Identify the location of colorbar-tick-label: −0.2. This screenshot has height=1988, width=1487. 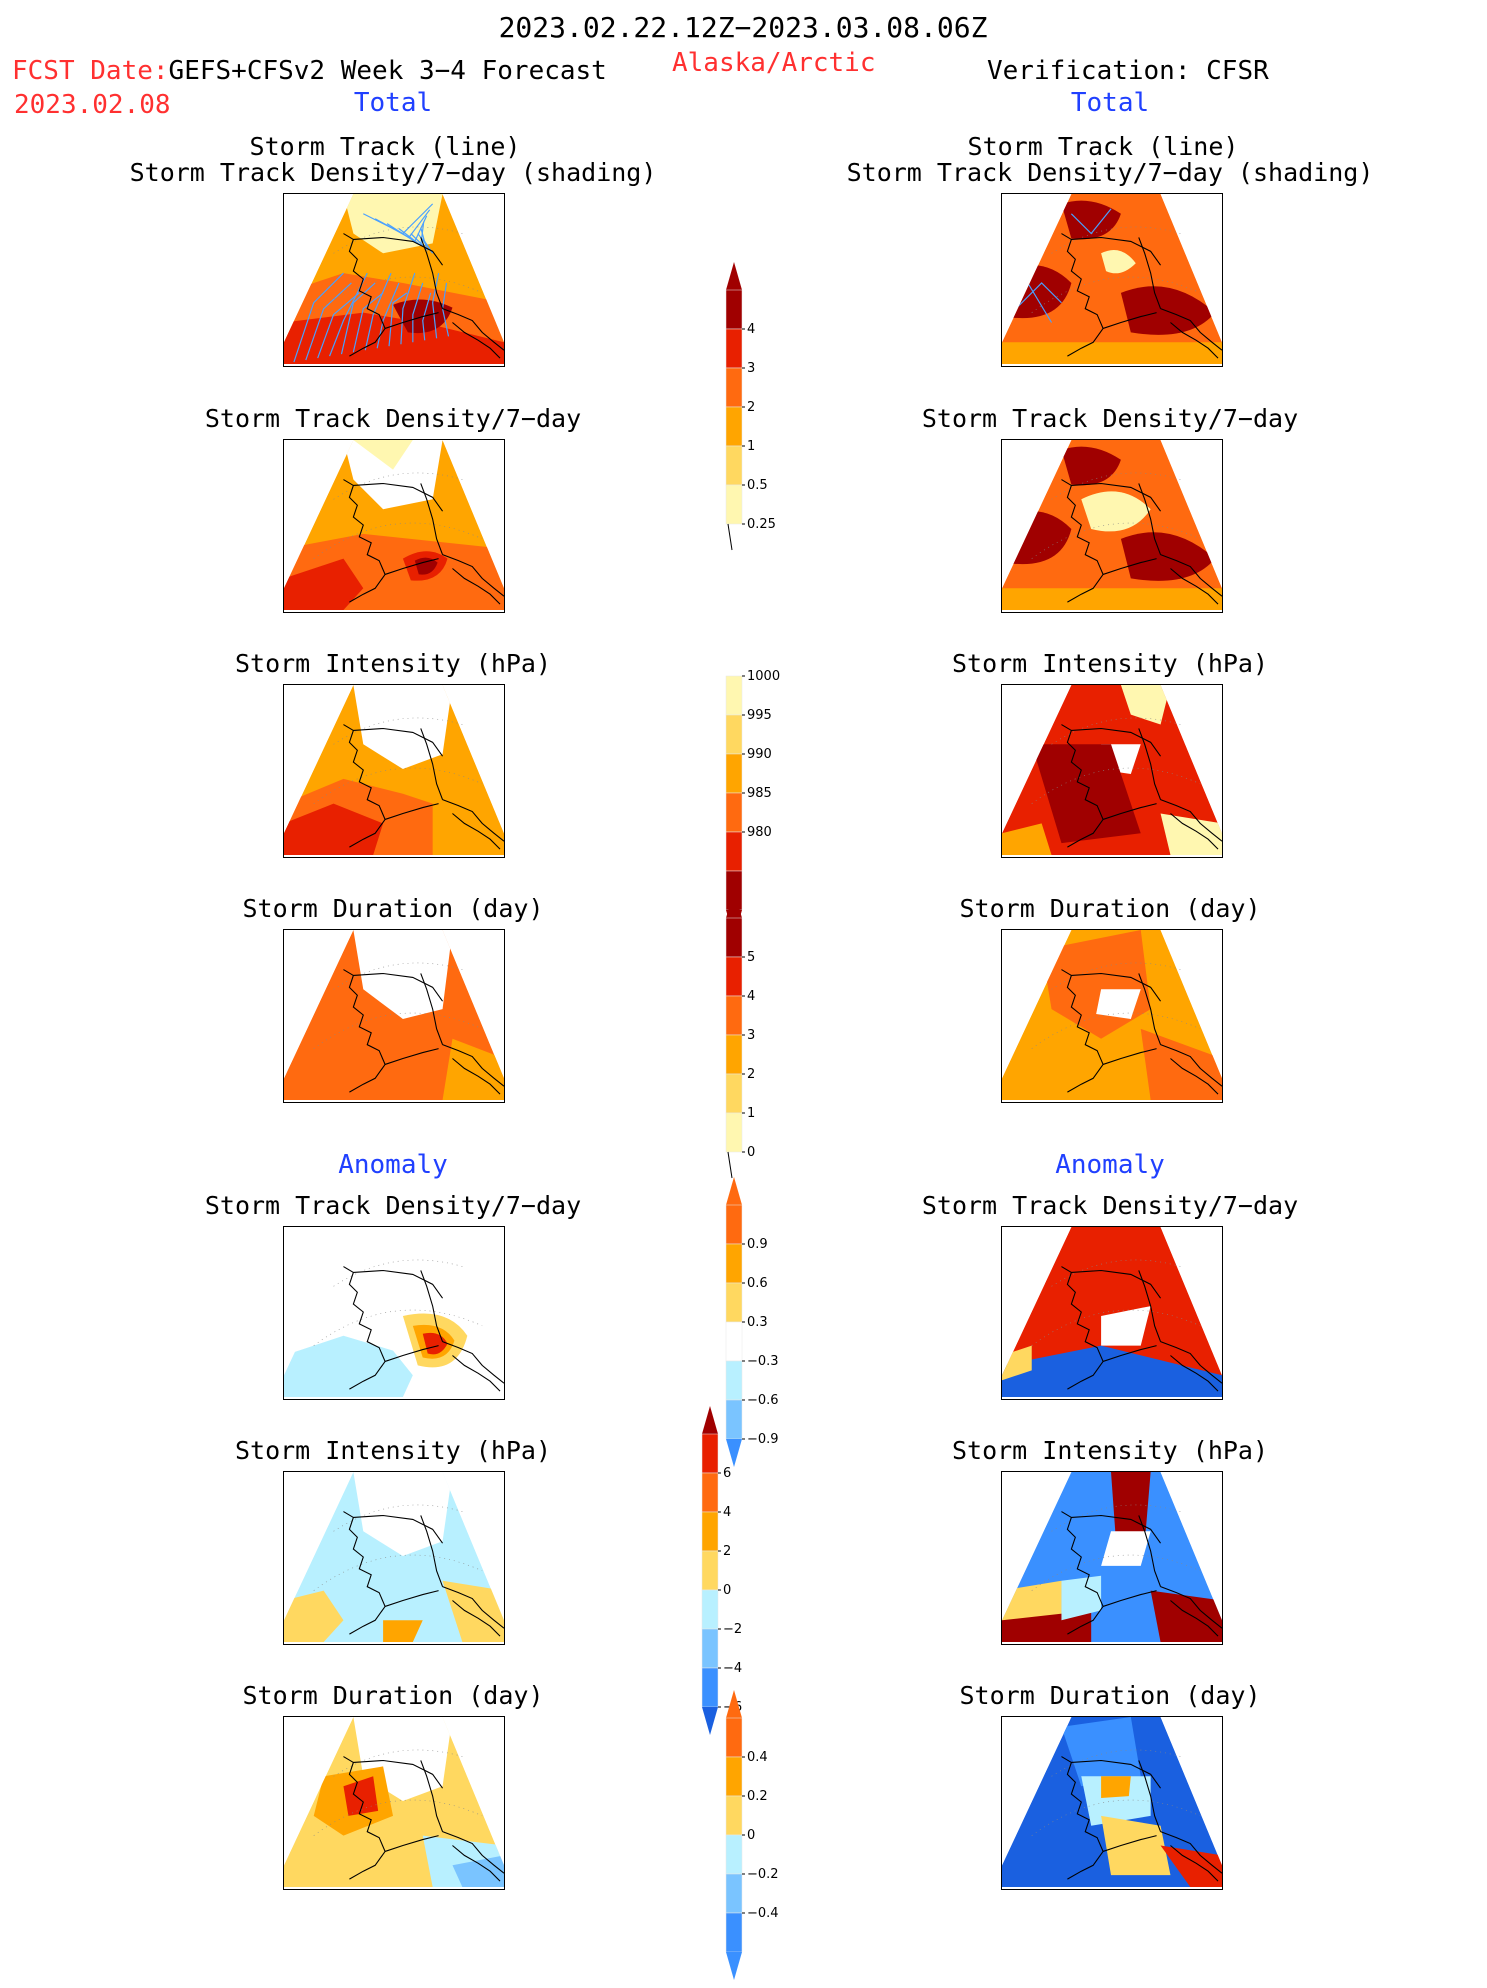
(763, 1874).